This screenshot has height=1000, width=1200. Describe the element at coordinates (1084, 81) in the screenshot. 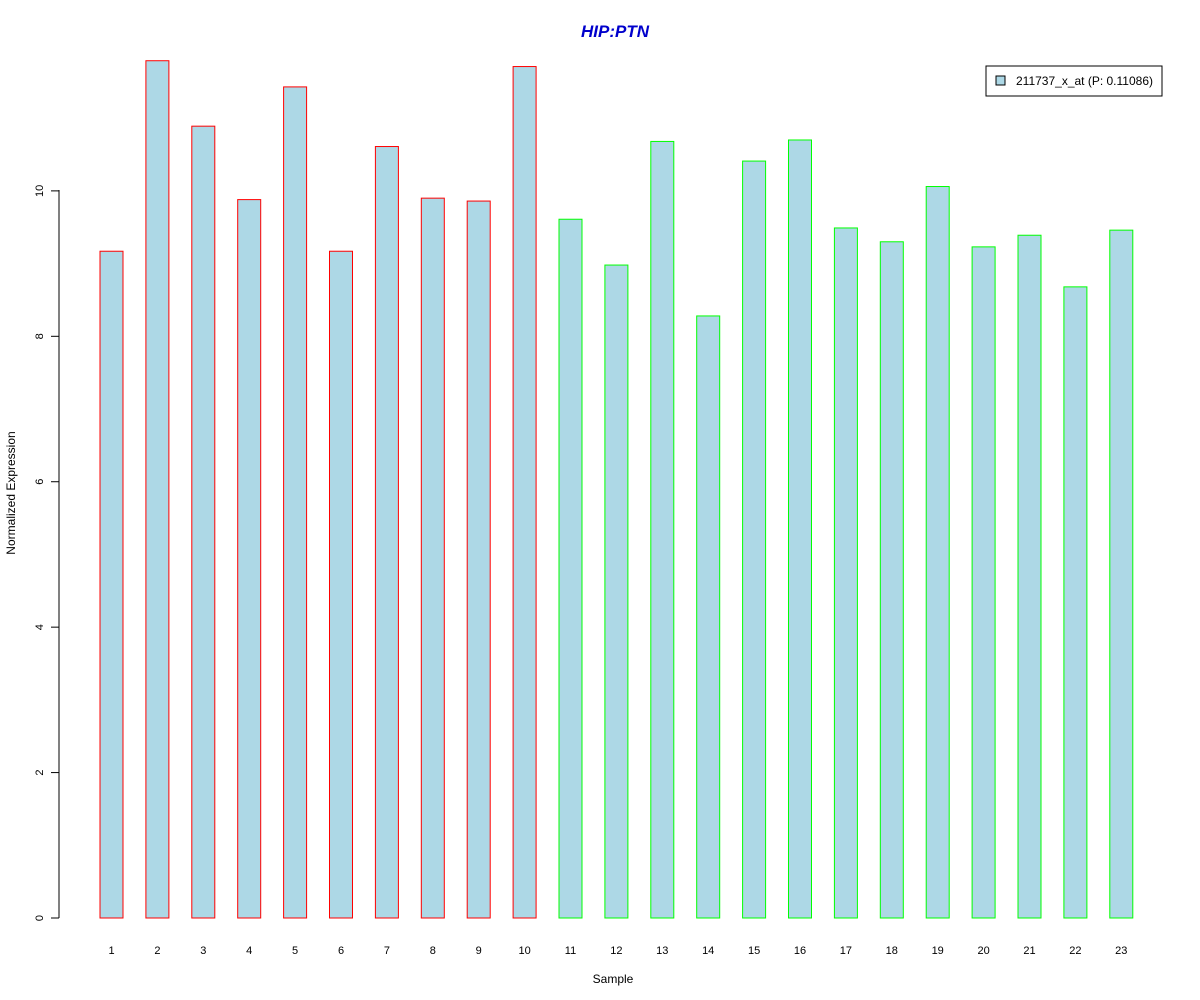

I see `legend-label: 211737_x_at (P: 0.11086)` at that location.